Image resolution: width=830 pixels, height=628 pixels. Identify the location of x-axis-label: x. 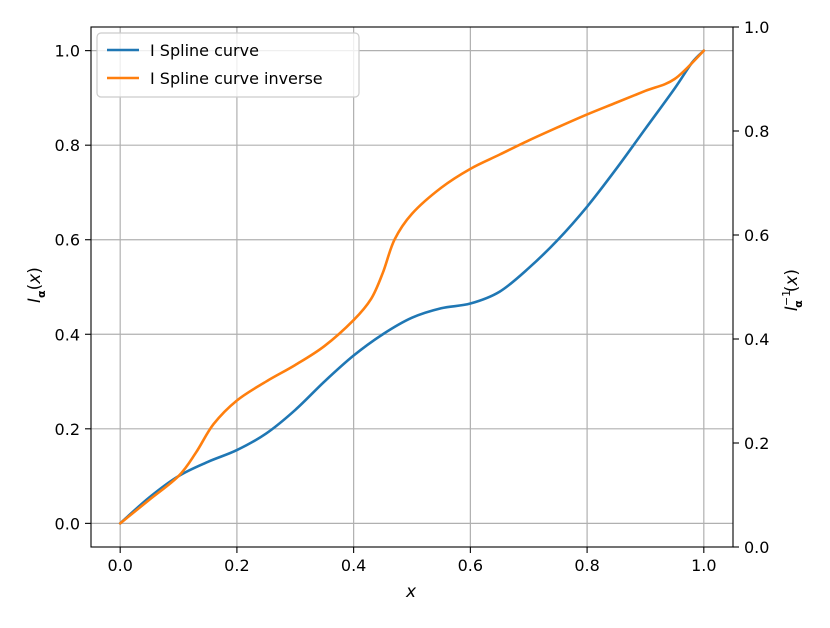
(411, 592).